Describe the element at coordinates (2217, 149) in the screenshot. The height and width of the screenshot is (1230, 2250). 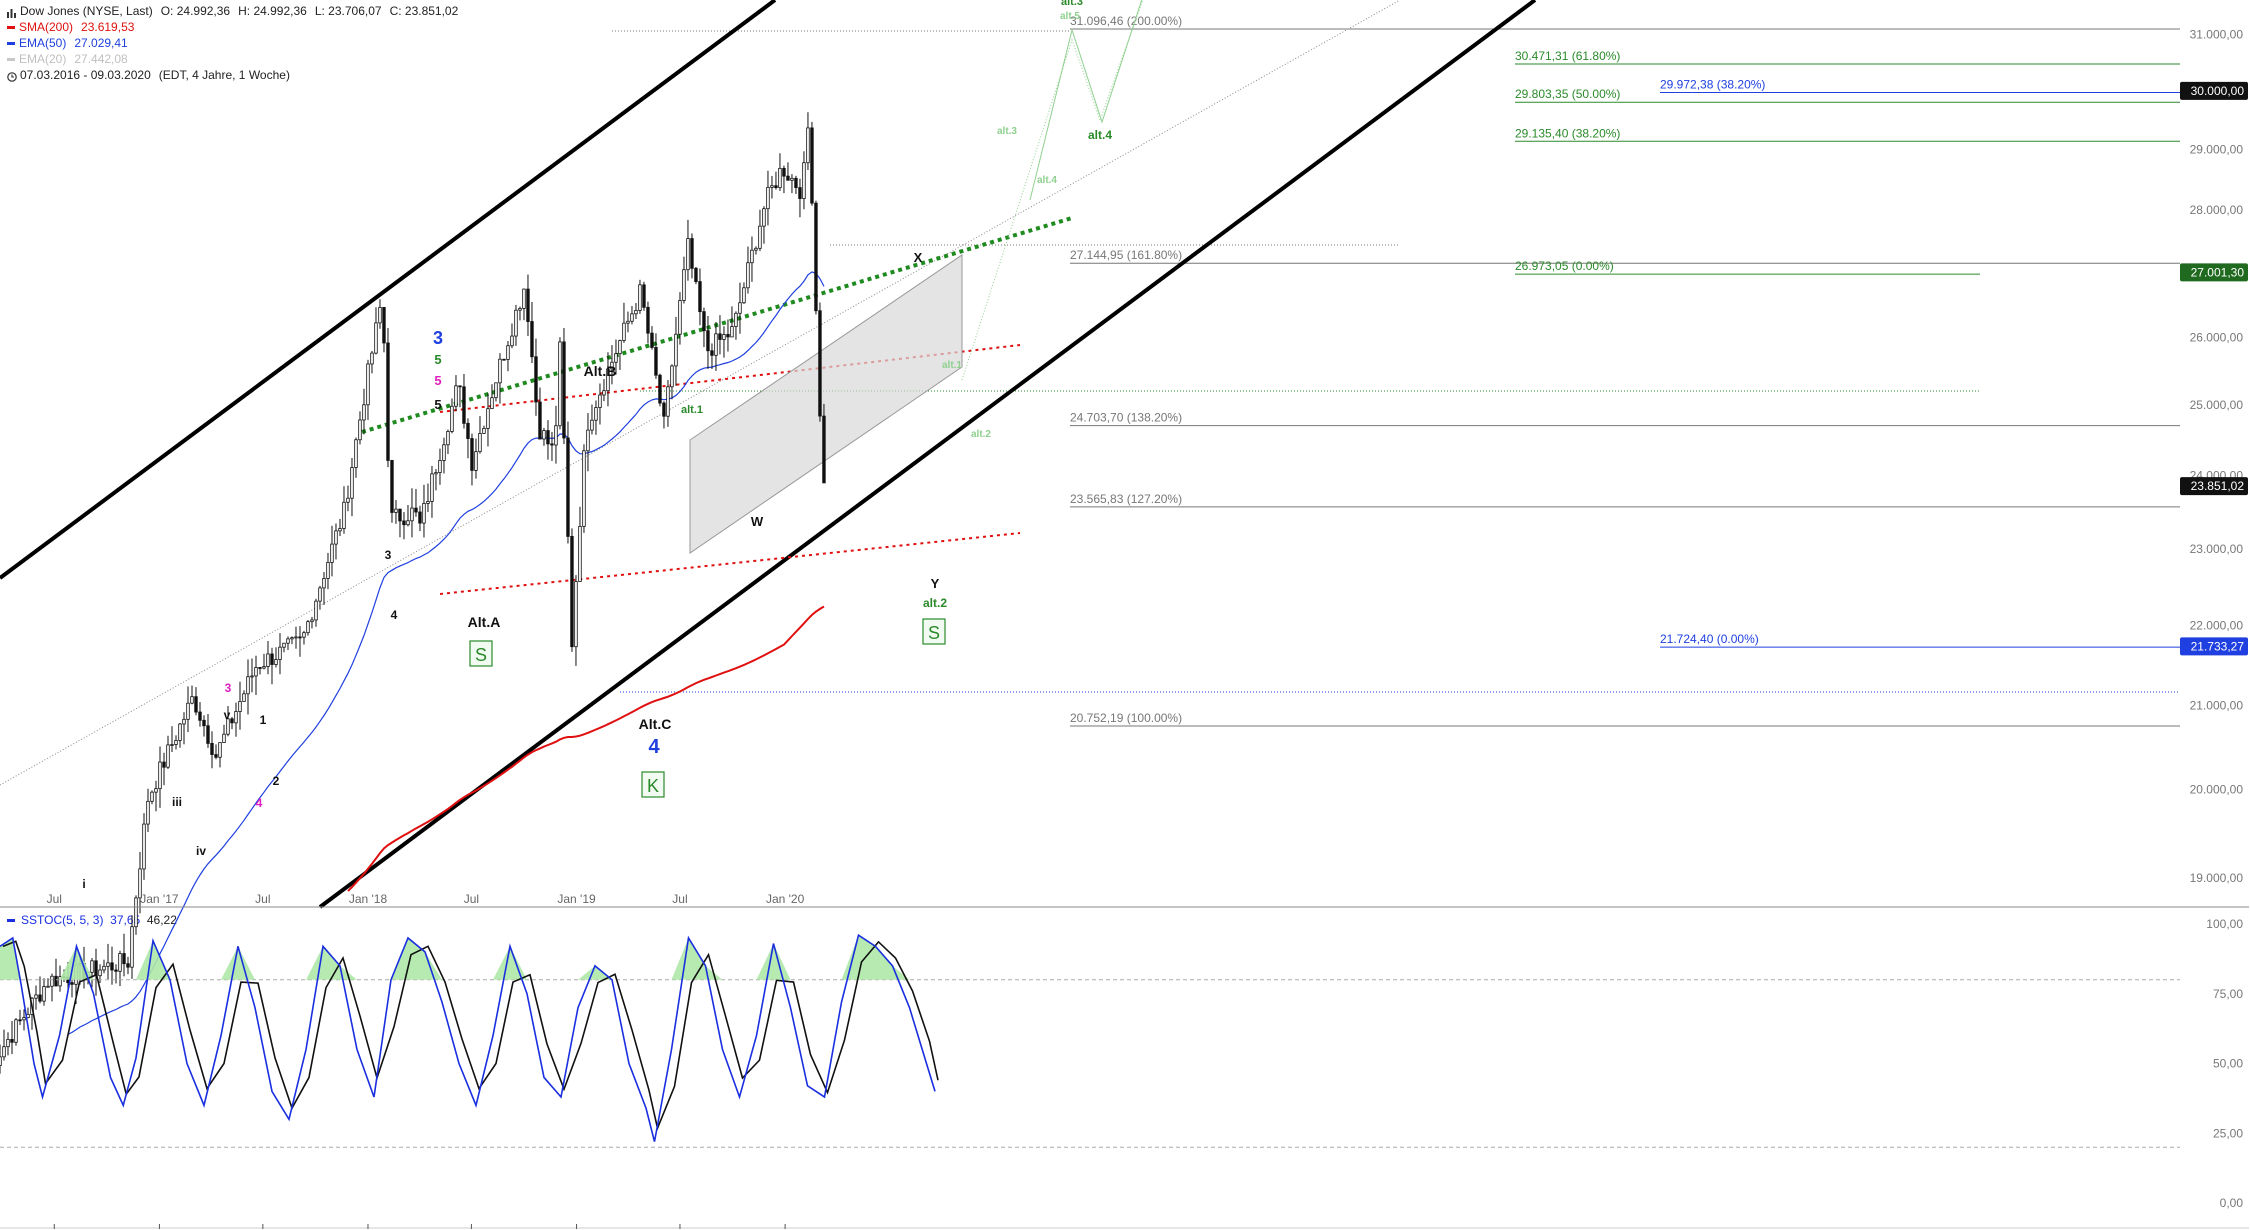
I see `price-tick-label: 29.000,00` at that location.